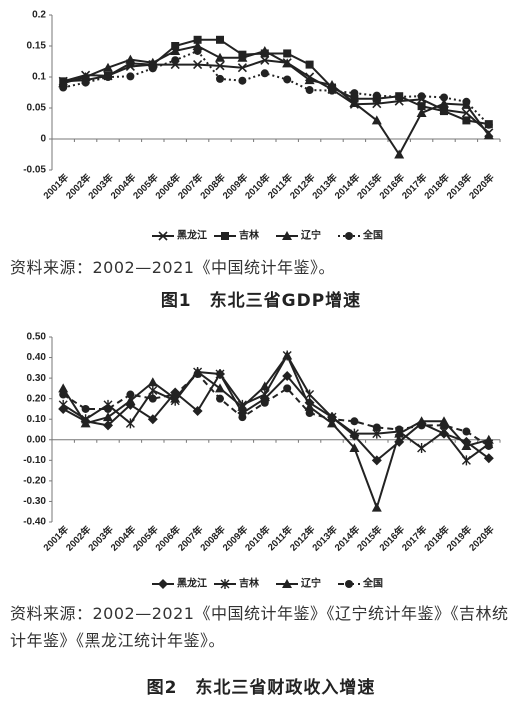  I want to click on y-tick-label: 0.40, so click(37, 357).